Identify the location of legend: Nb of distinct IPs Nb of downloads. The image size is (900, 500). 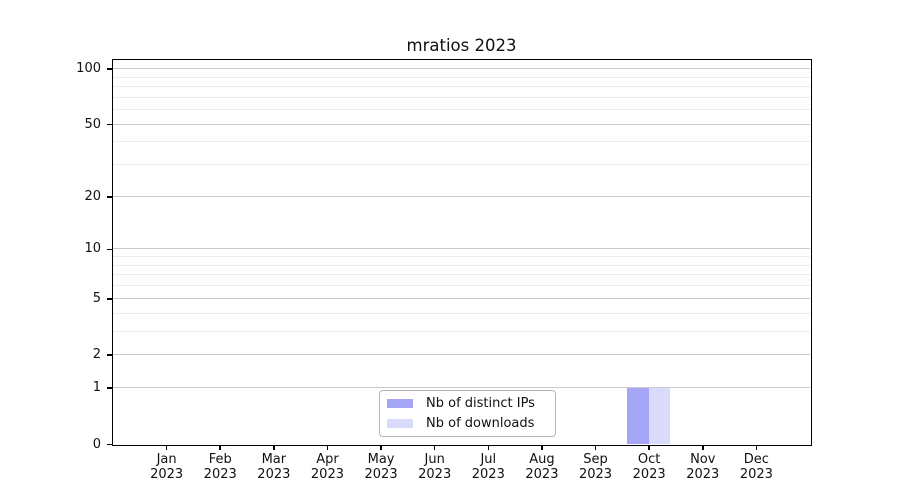
(467, 413).